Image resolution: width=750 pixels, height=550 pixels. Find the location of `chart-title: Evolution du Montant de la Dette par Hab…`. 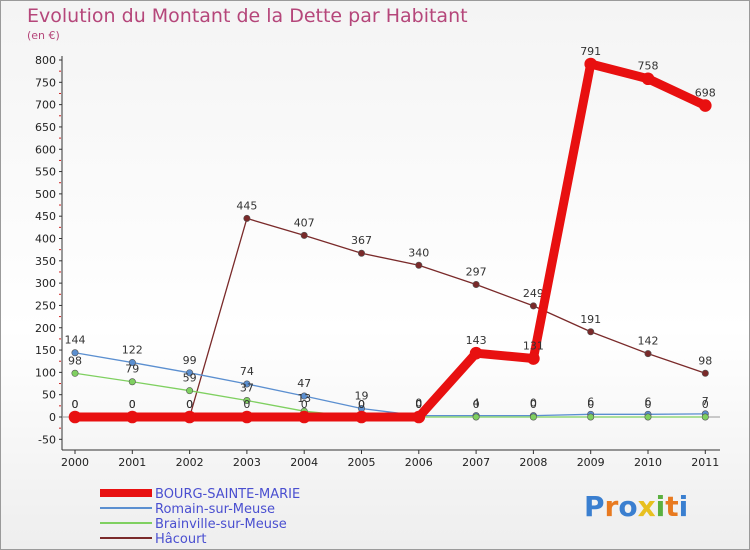

chart-title: Evolution du Montant de la Dette par Hab… is located at coordinates (247, 16).